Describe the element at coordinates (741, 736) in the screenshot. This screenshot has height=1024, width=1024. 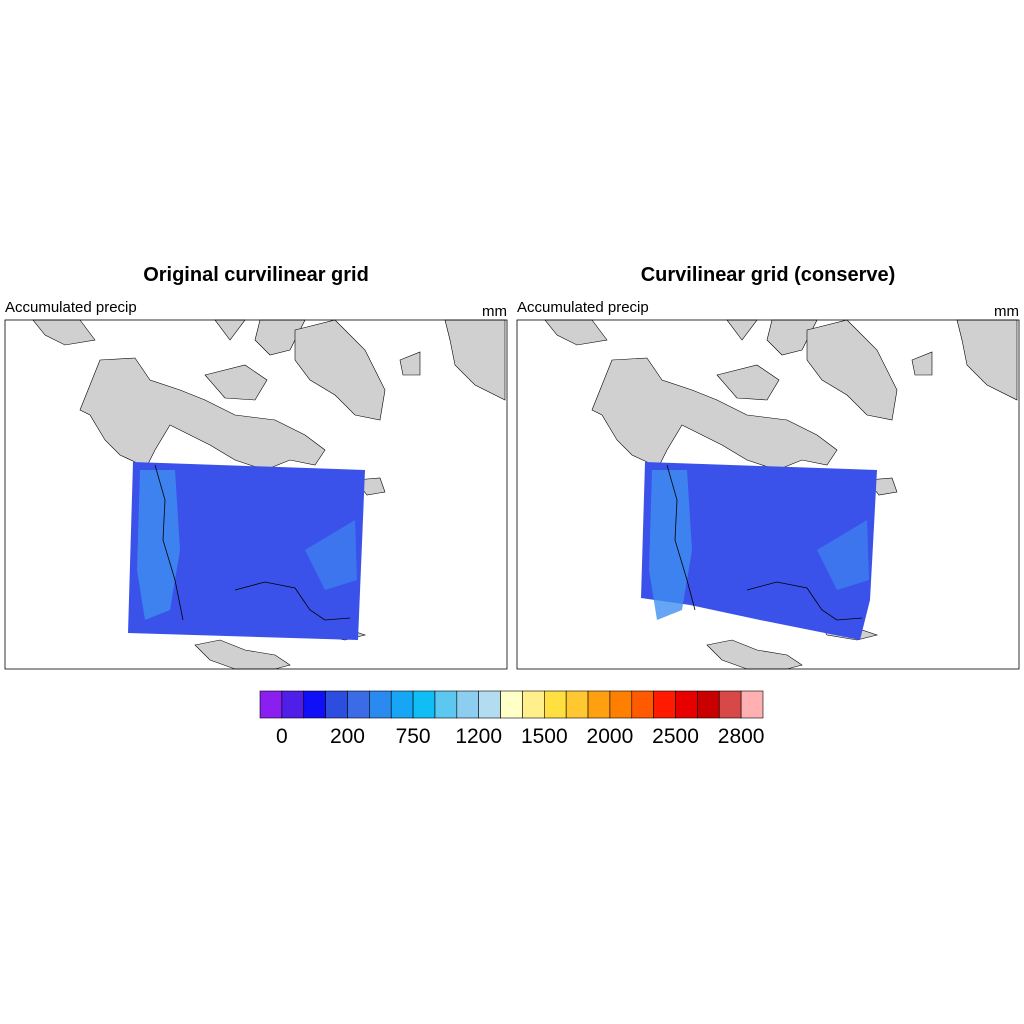
I see `colorbar-label: 2800` at that location.